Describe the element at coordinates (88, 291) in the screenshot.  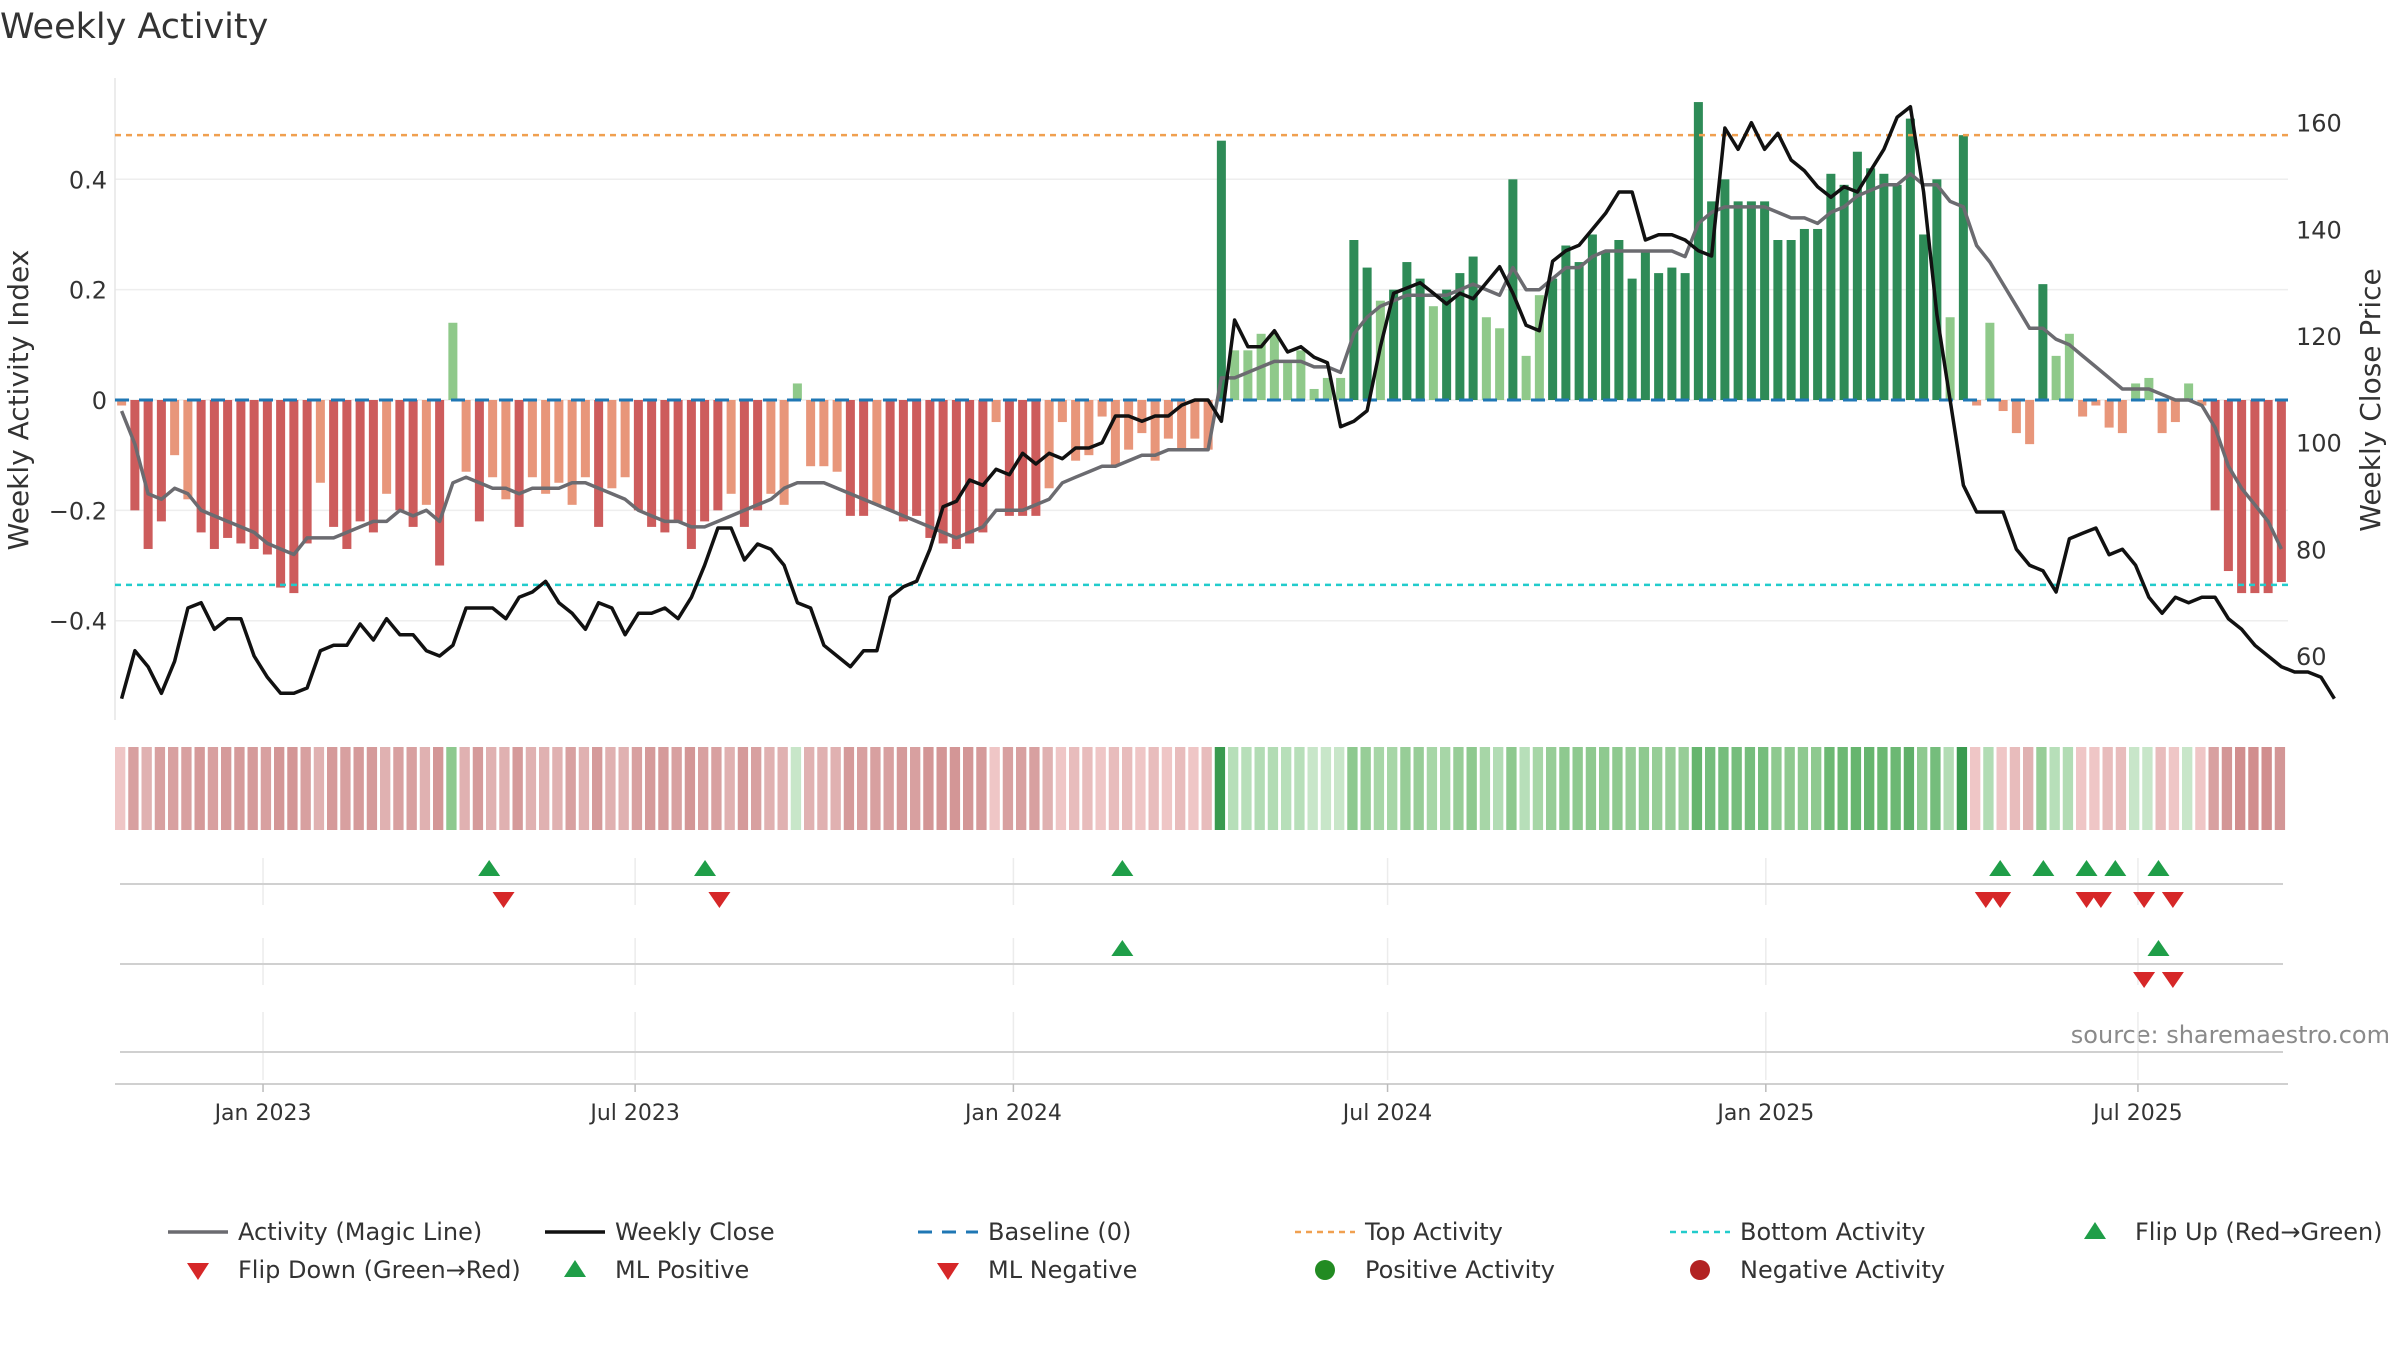
I see `y-tick-label: 0.2` at that location.